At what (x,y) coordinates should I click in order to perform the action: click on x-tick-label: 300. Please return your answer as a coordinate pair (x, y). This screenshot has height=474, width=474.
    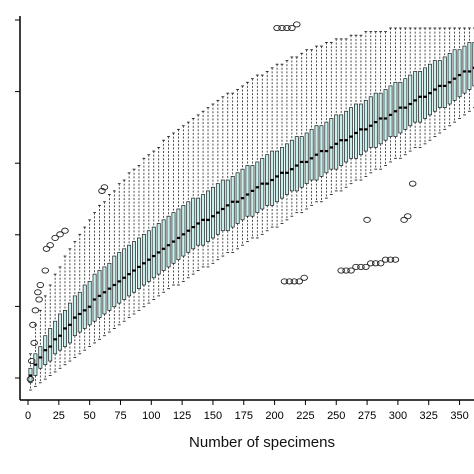
    Looking at the image, I should click on (398, 416).